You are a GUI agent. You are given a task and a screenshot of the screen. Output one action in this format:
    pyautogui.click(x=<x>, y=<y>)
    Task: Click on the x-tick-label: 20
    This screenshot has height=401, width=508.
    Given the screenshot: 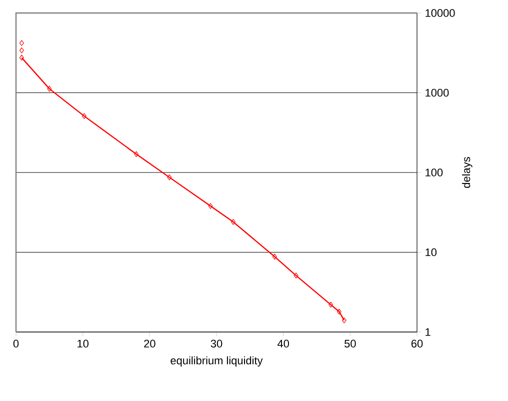 What is the action you would take?
    pyautogui.click(x=150, y=344)
    